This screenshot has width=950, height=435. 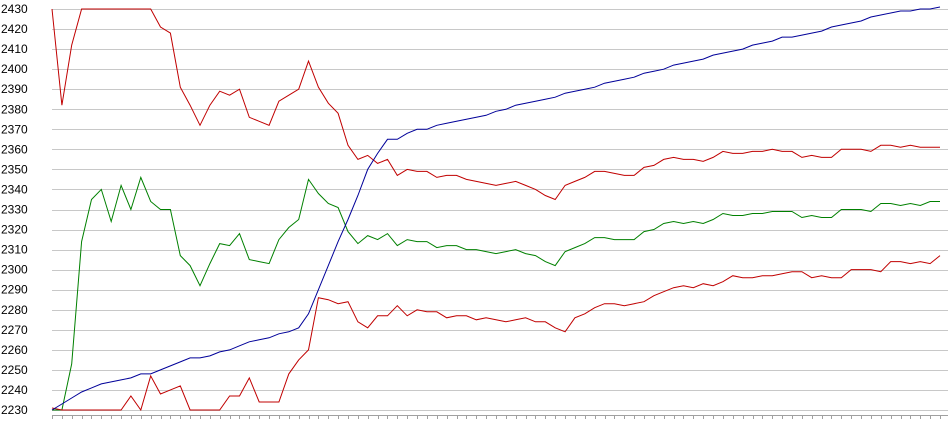 What do you see at coordinates (14, 350) in the screenshot?
I see `y-tick-label: 2260` at bounding box center [14, 350].